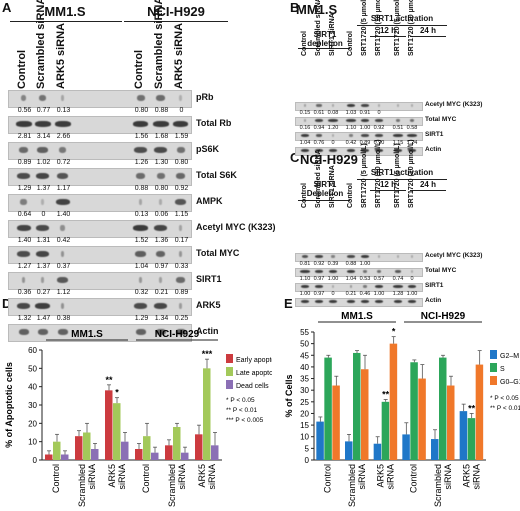 The height and width of the screenshot is (511, 520). Describe the element at coordinates (325, 189) in the screenshot. I see `panel-c-depletion-label: SIRT1 Depletion` at that location.